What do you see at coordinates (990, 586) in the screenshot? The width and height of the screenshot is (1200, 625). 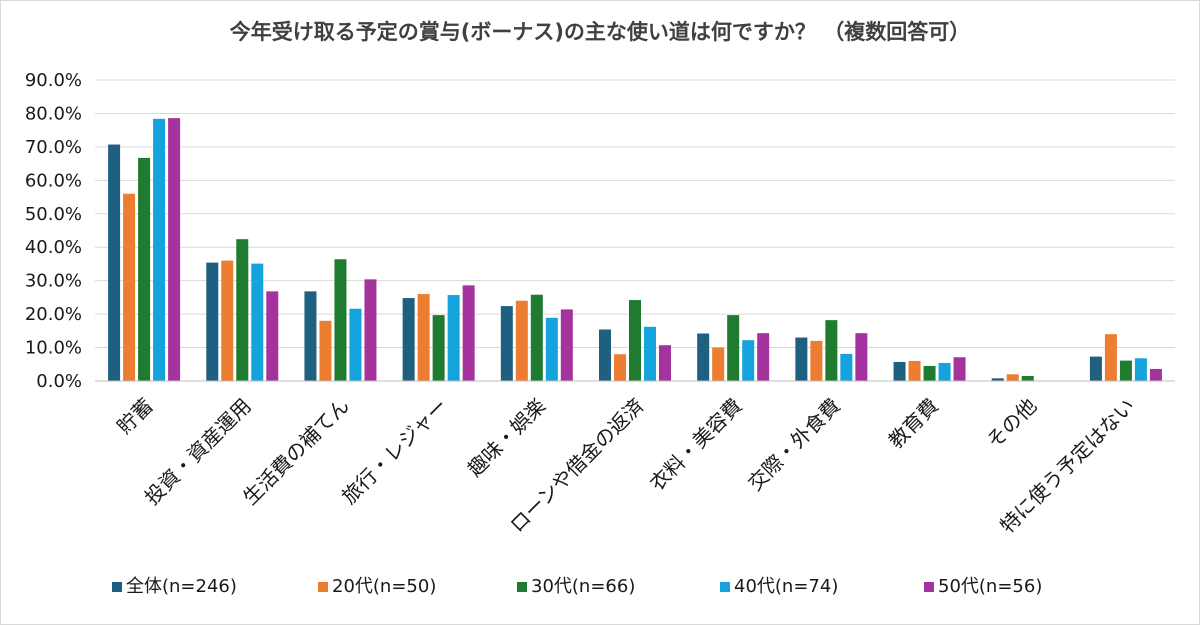 I see `legend-label: 50代(n=56)` at bounding box center [990, 586].